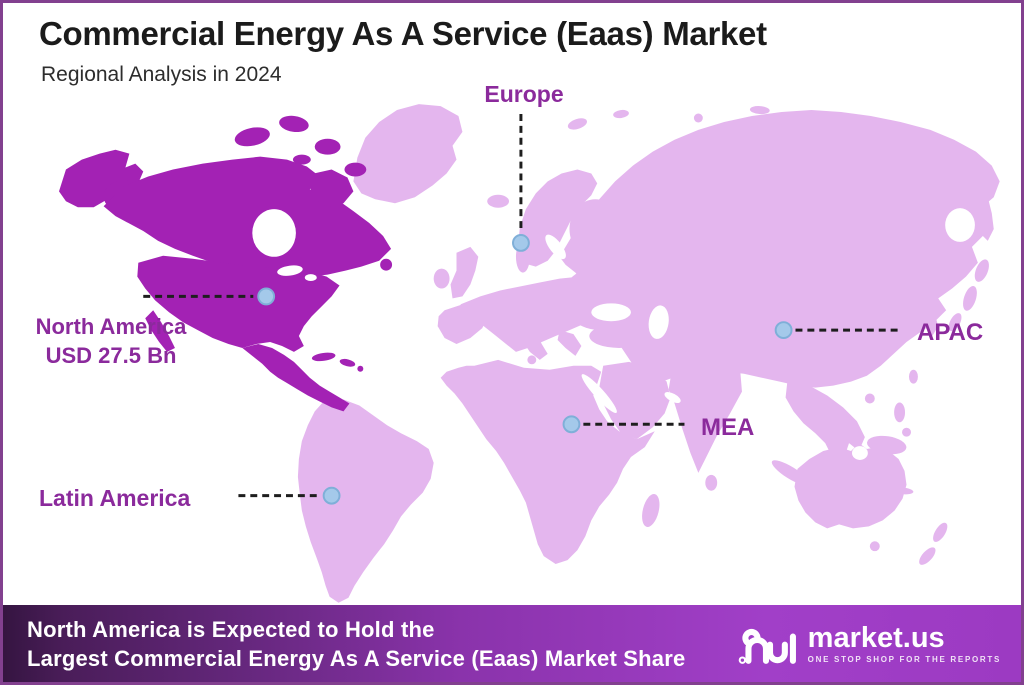  I want to click on marker-apac, so click(783, 330).